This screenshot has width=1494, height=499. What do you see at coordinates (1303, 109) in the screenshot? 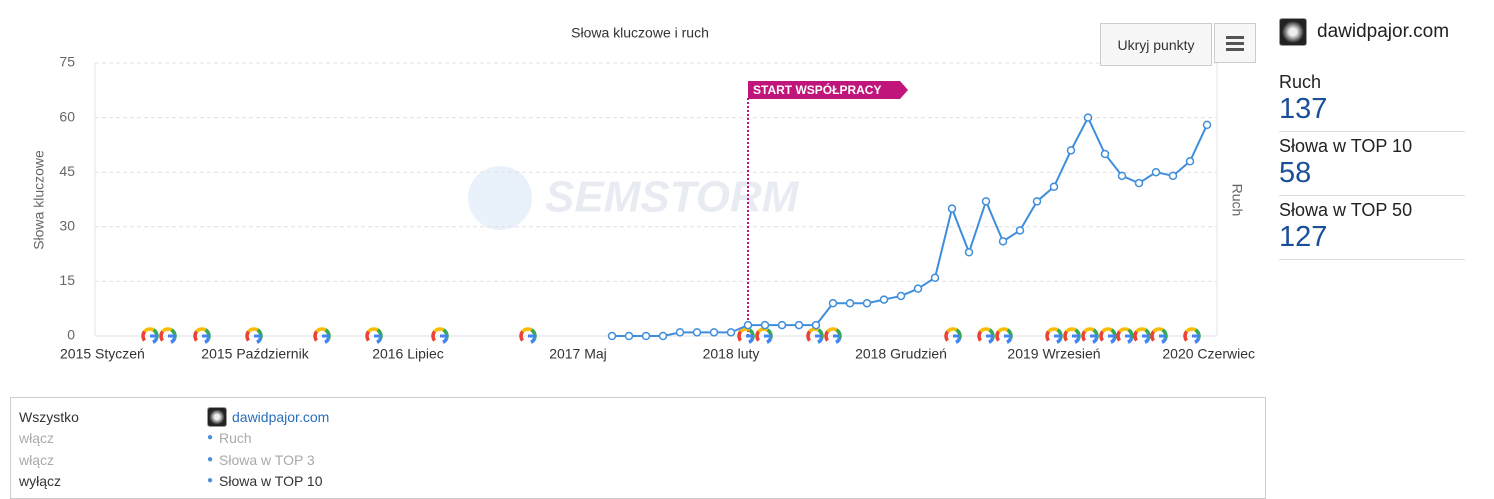
I see `stat-value: 137` at bounding box center [1303, 109].